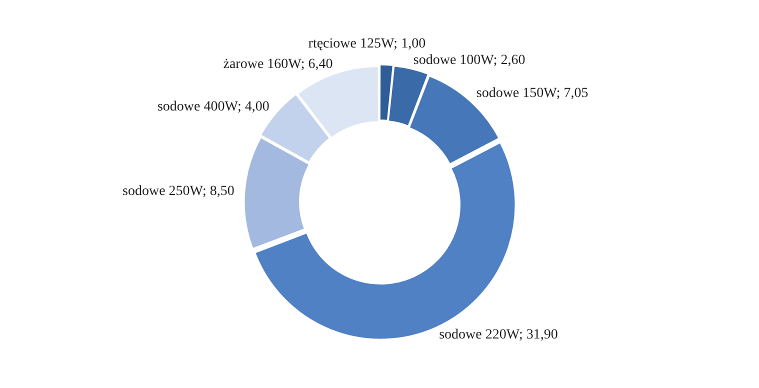 The width and height of the screenshot is (759, 388). Describe the element at coordinates (469, 60) in the screenshot. I see `slice-label: sodowe 100W; 2,60` at that location.